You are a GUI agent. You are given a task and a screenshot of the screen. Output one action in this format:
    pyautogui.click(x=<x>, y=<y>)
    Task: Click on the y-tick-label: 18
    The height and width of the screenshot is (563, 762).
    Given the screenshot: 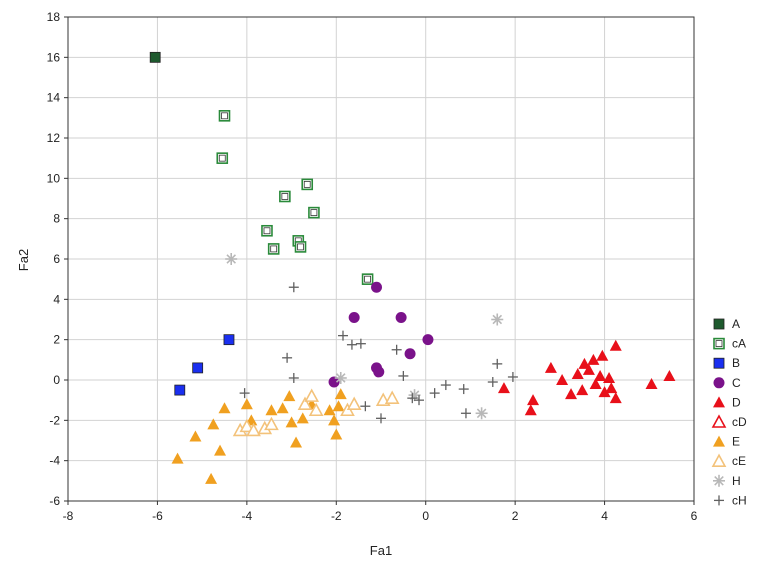 What is the action you would take?
    pyautogui.click(x=54, y=17)
    